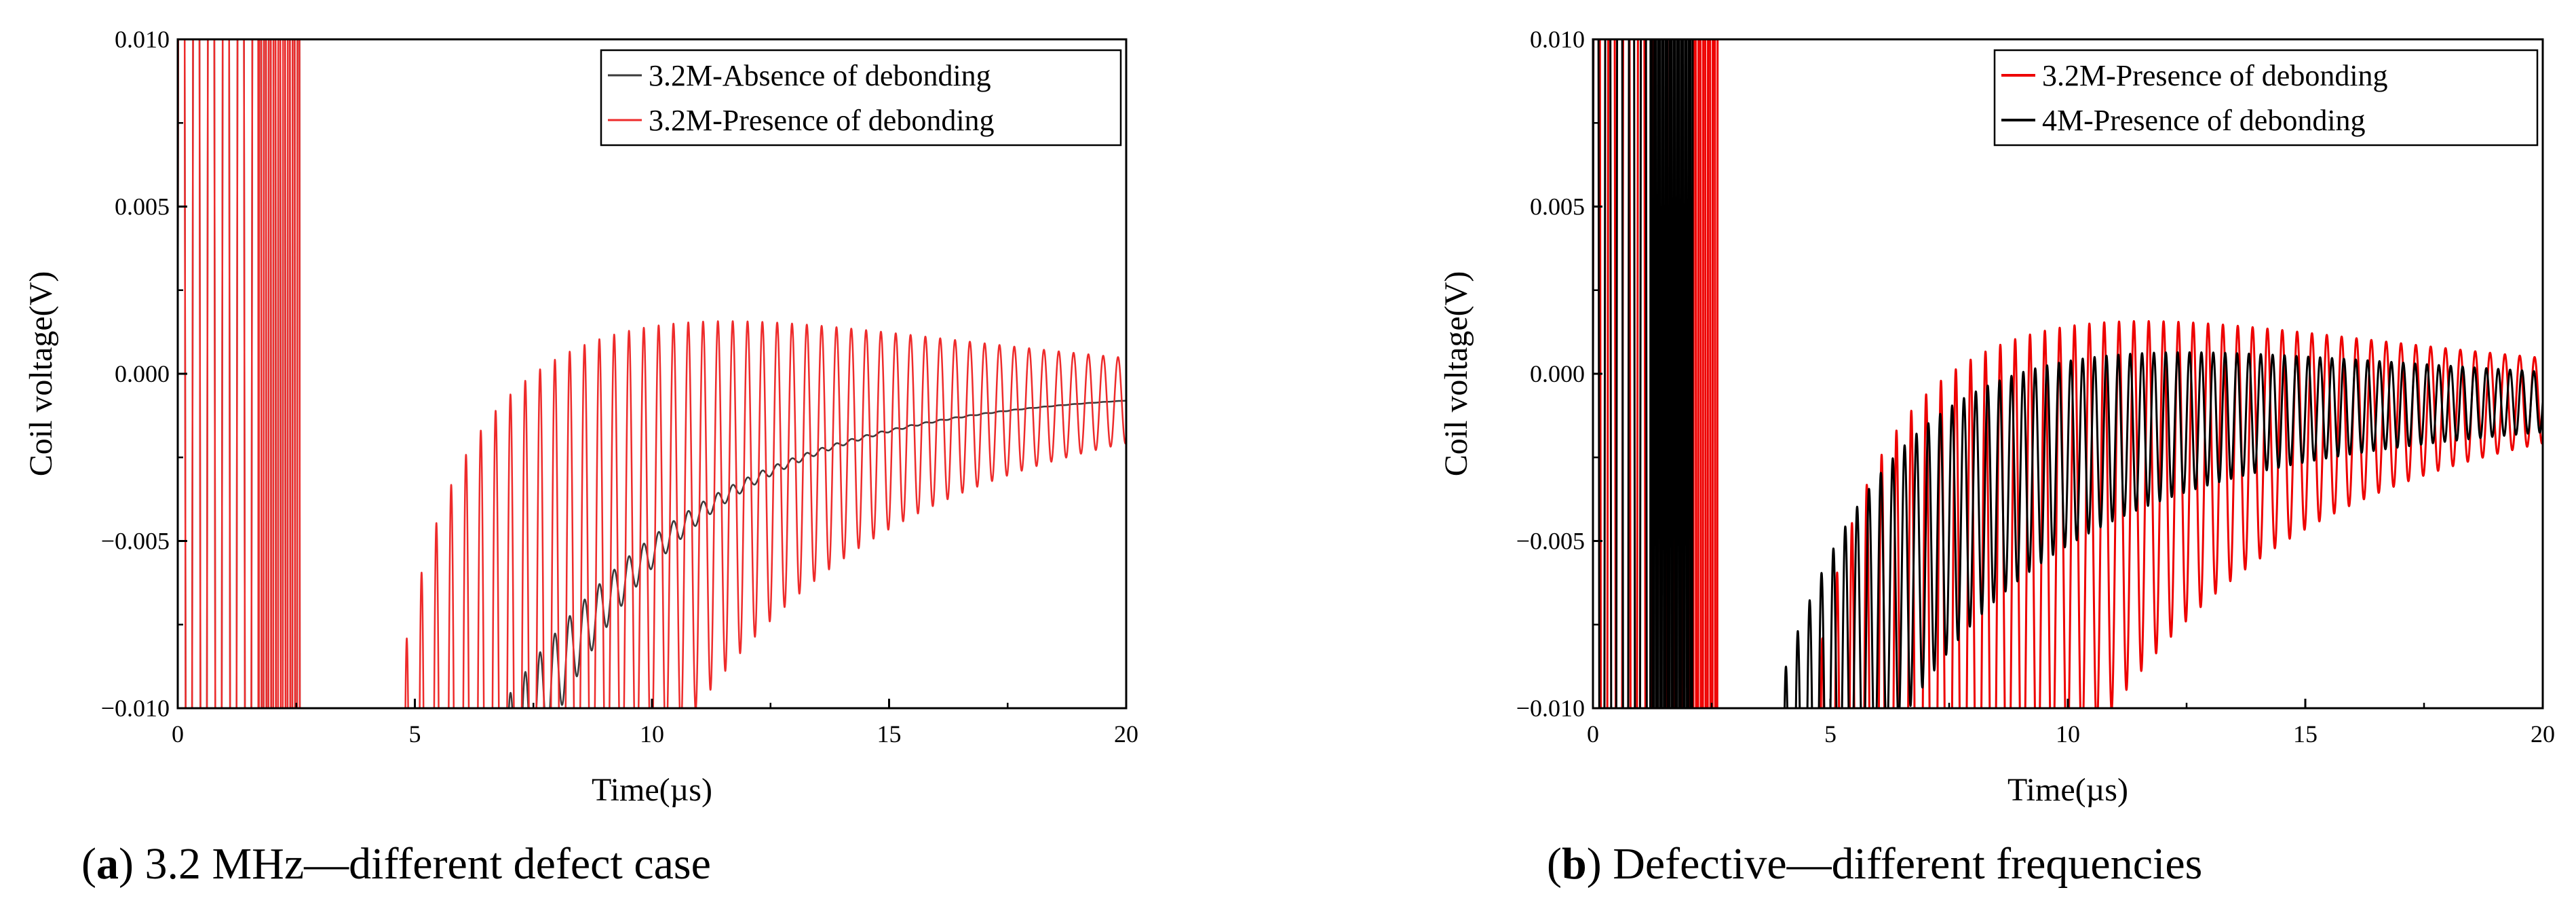  Describe the element at coordinates (1126, 734) in the screenshot. I see `x-tick-label-a-4: 20` at that location.